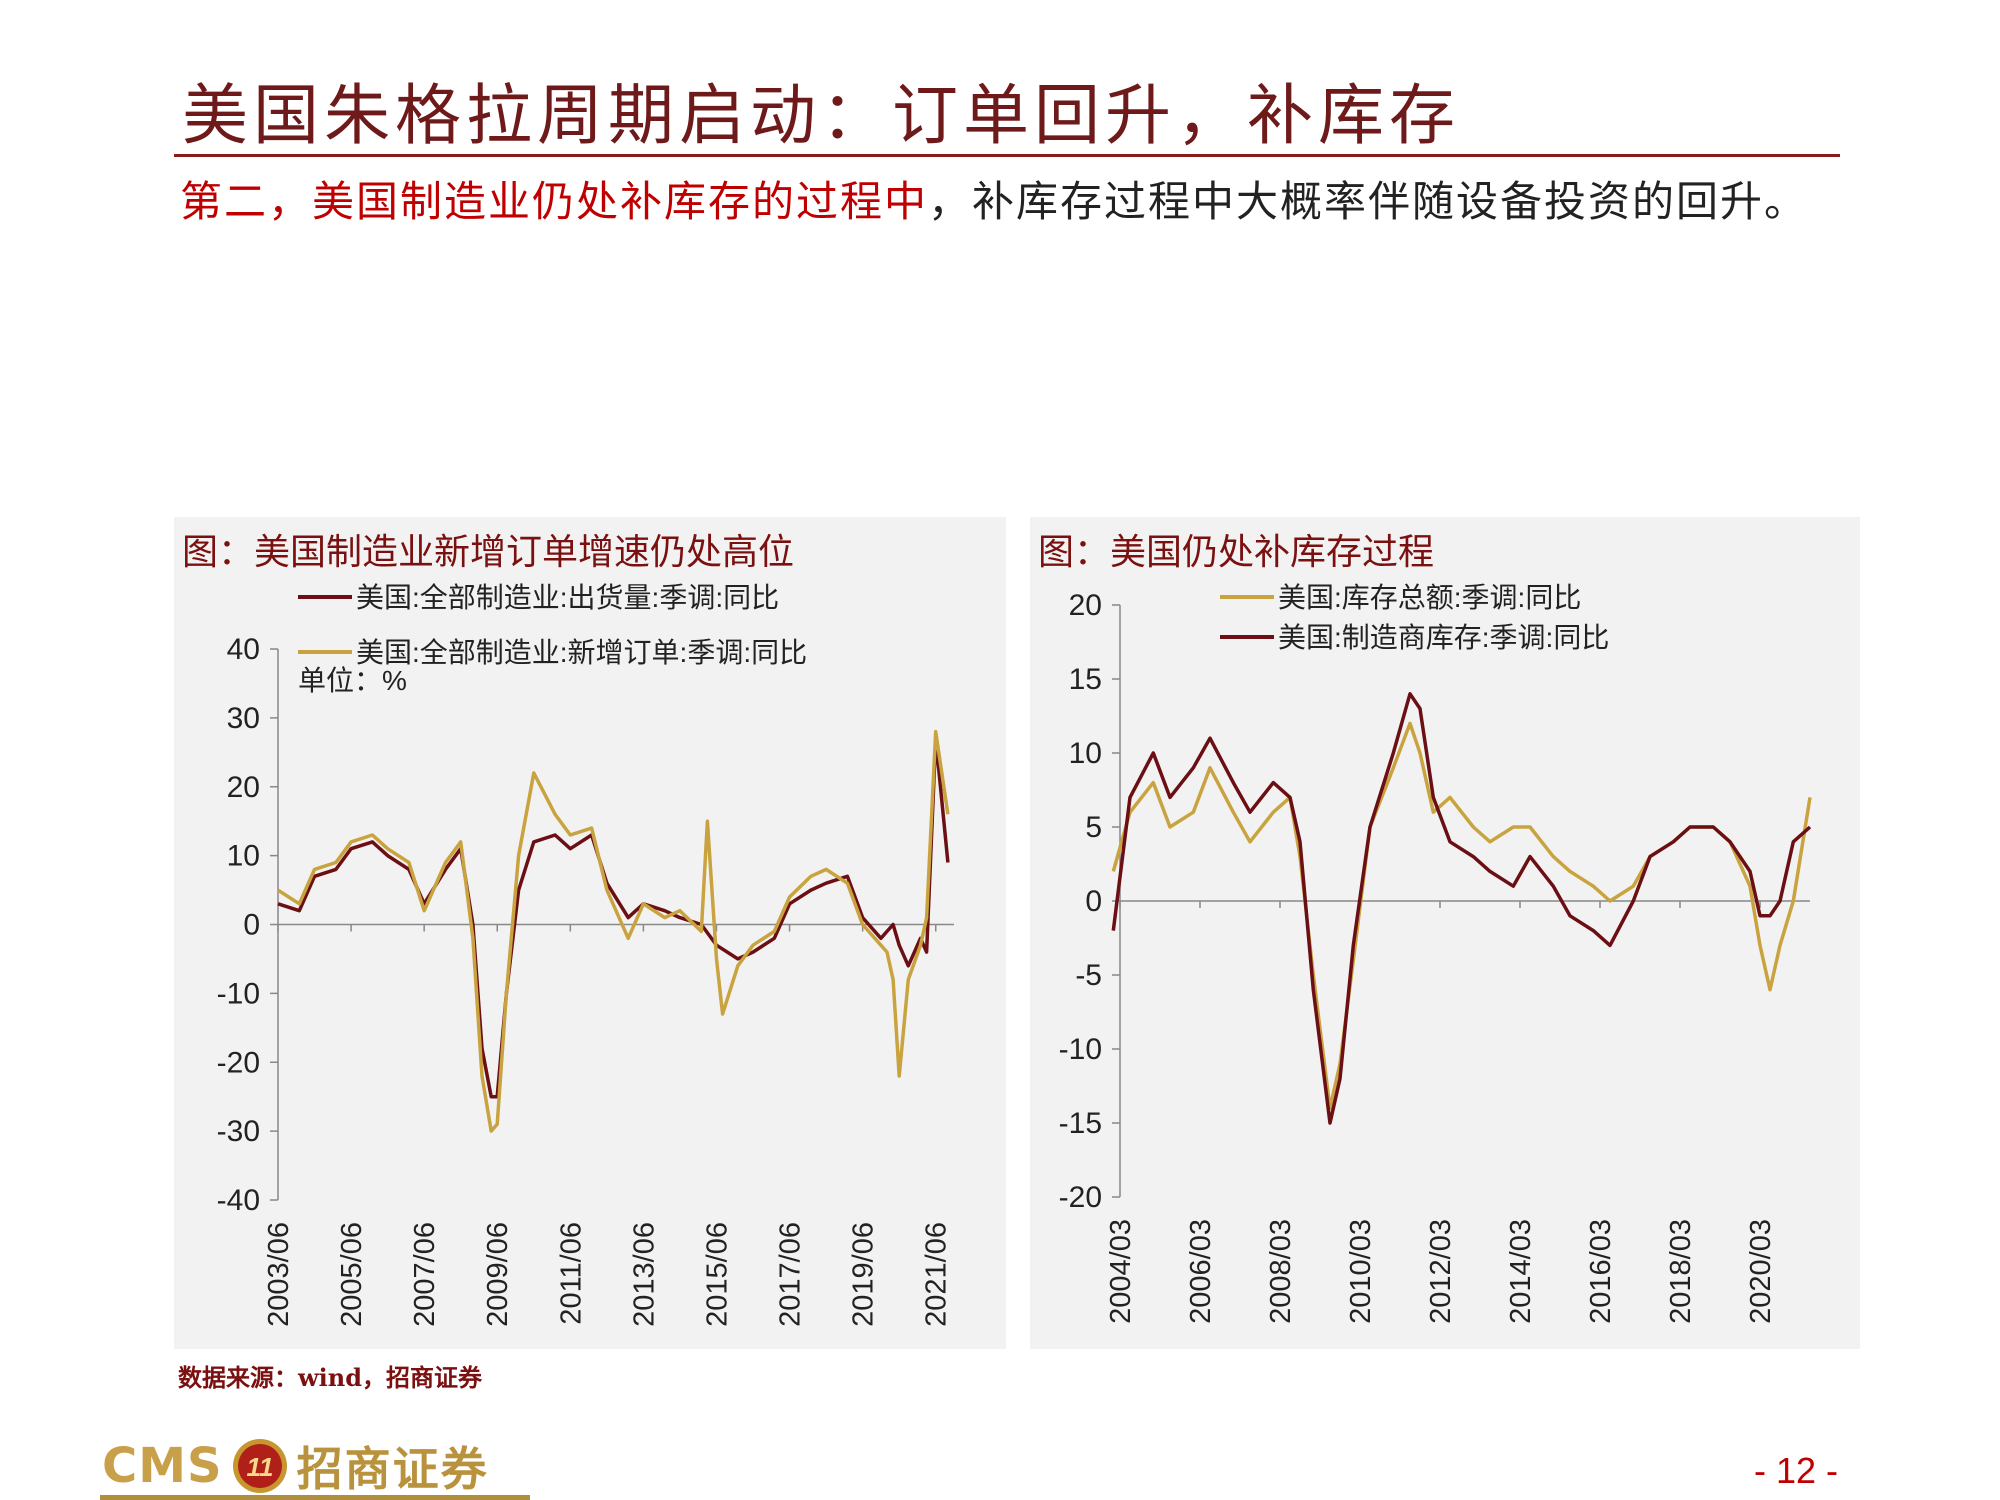 The width and height of the screenshot is (2000, 1500). Describe the element at coordinates (238, 1131) in the screenshot. I see `y-tick-label: -30` at that location.